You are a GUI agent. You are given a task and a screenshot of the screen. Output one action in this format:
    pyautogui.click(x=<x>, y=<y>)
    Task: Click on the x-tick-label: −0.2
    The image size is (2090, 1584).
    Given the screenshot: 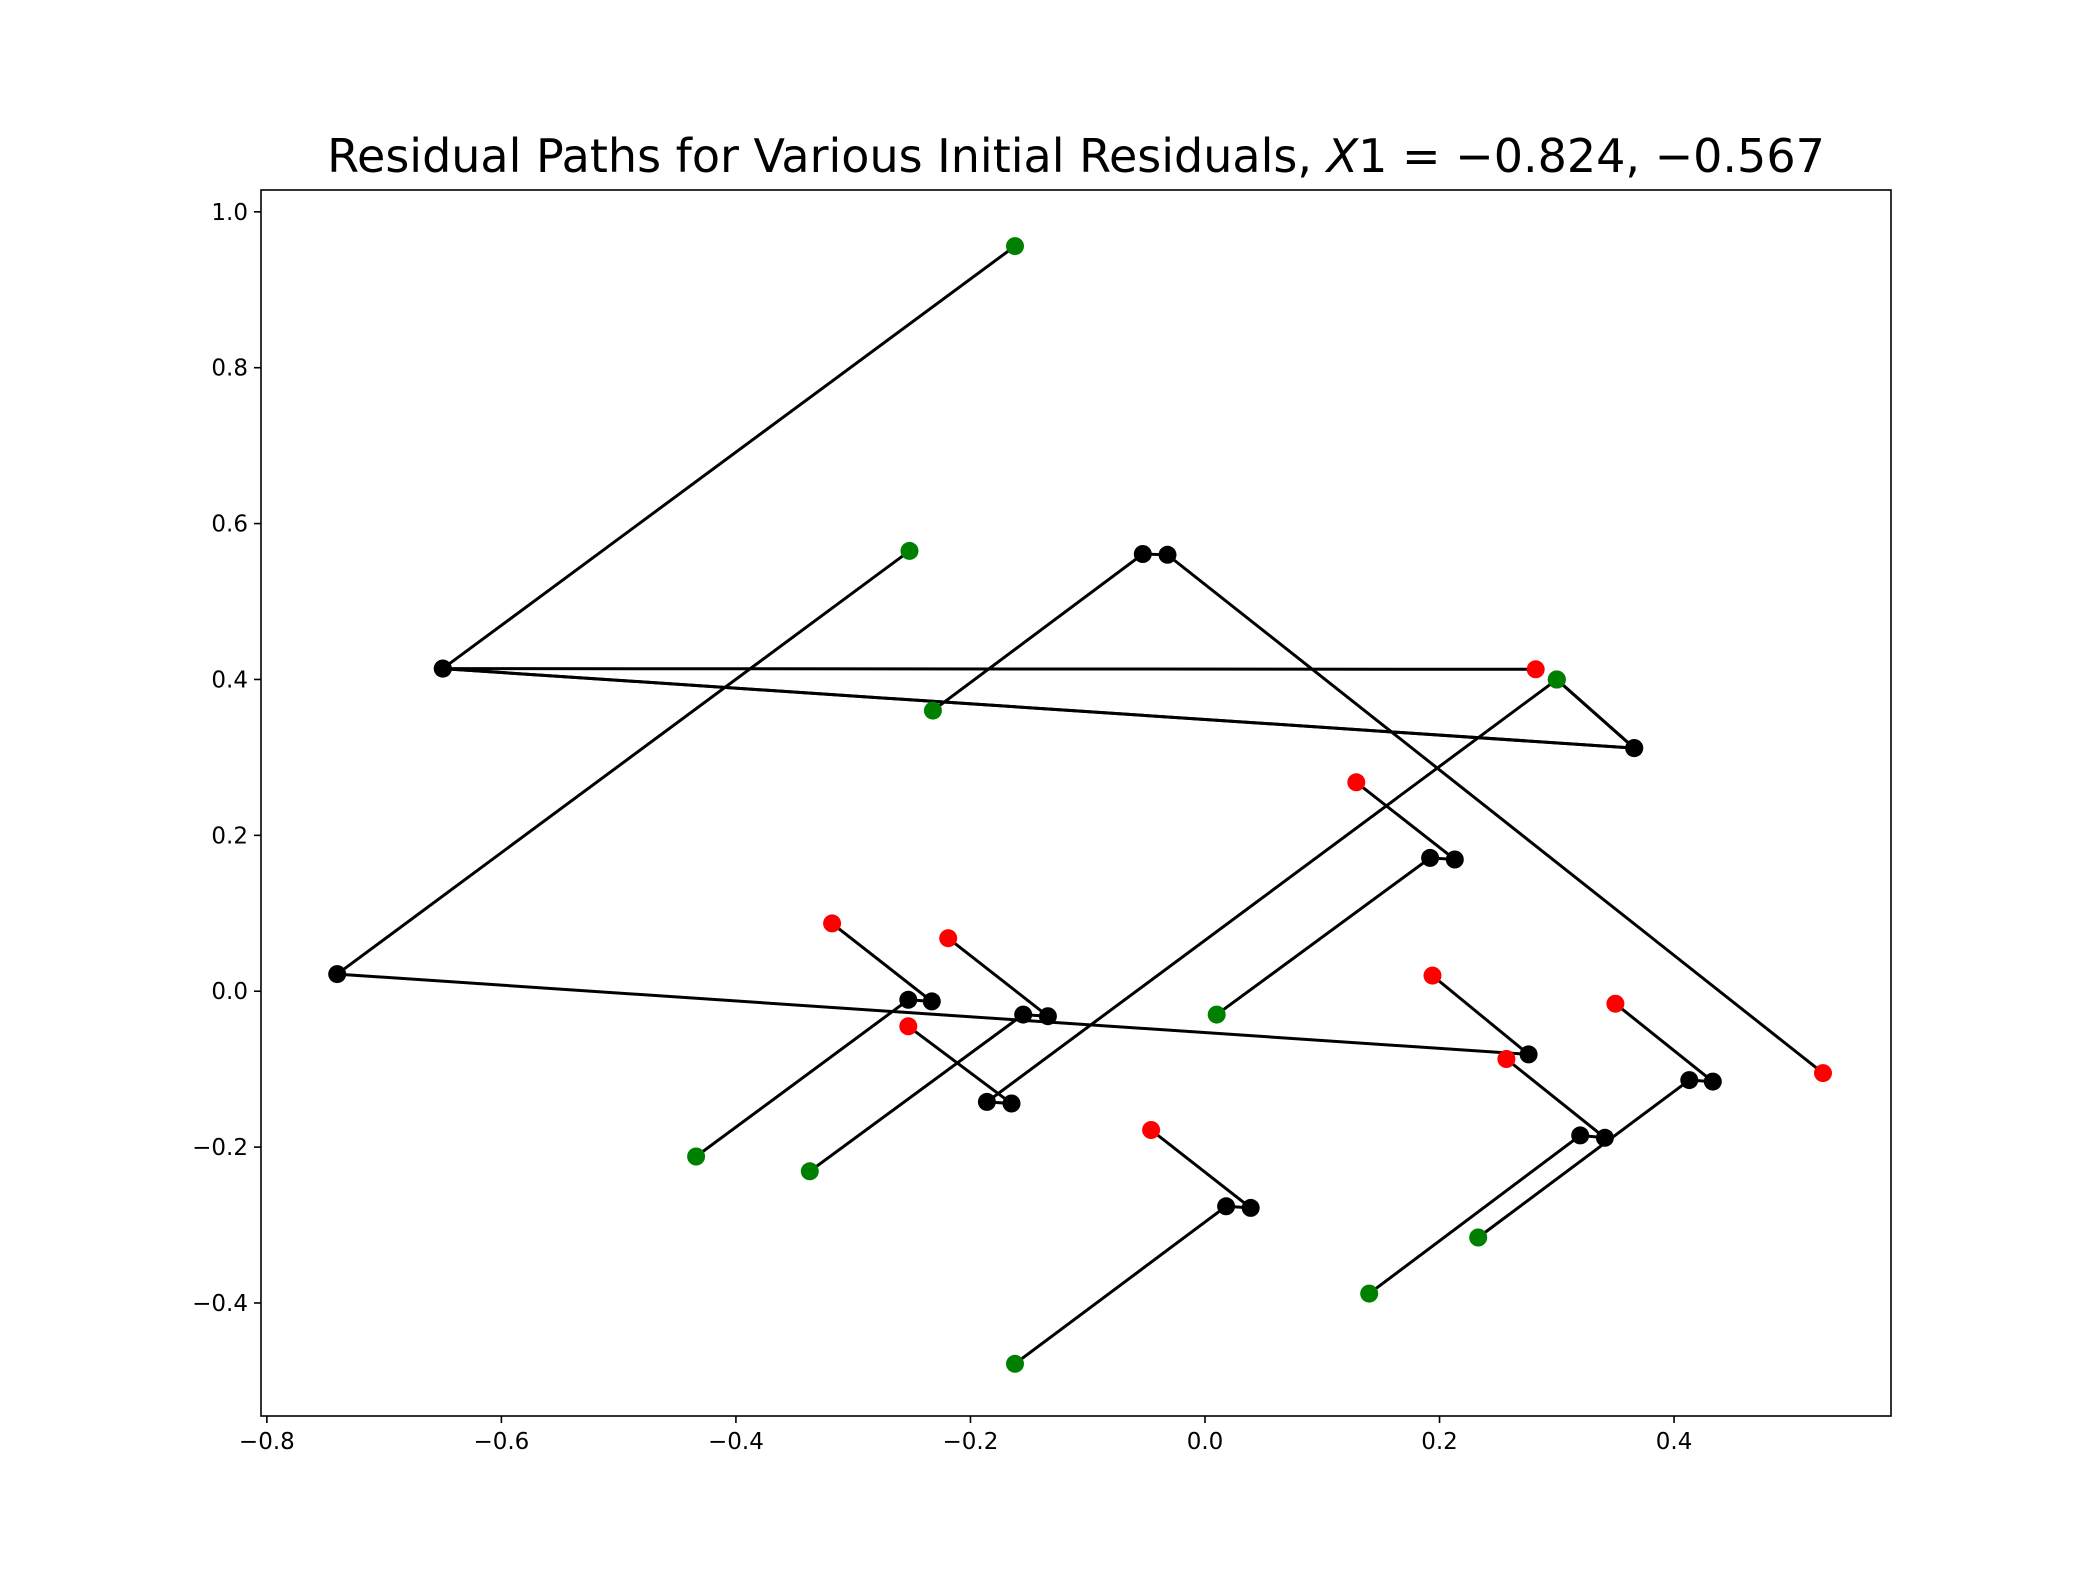 What is the action you would take?
    pyautogui.click(x=971, y=1442)
    